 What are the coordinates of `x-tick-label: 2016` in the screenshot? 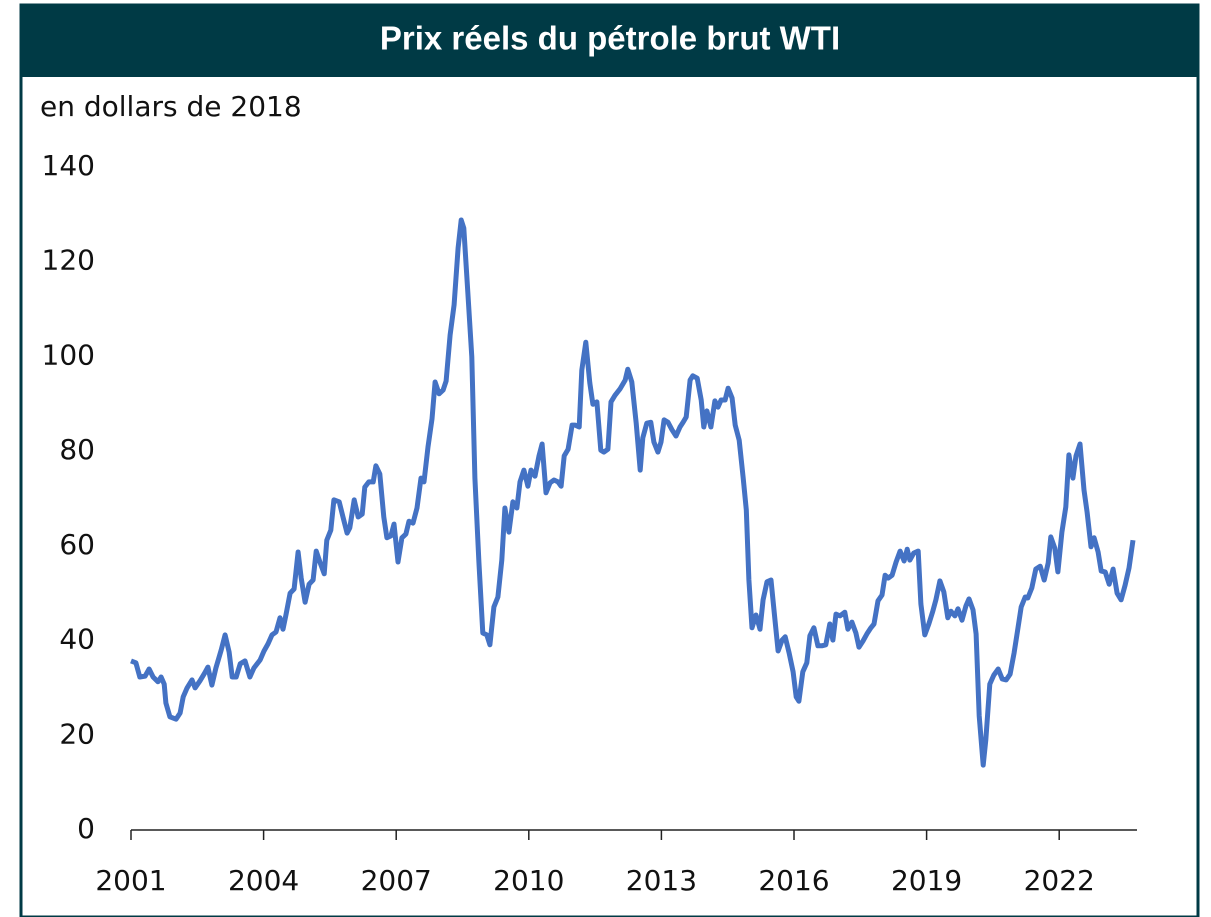 It's located at (793, 880).